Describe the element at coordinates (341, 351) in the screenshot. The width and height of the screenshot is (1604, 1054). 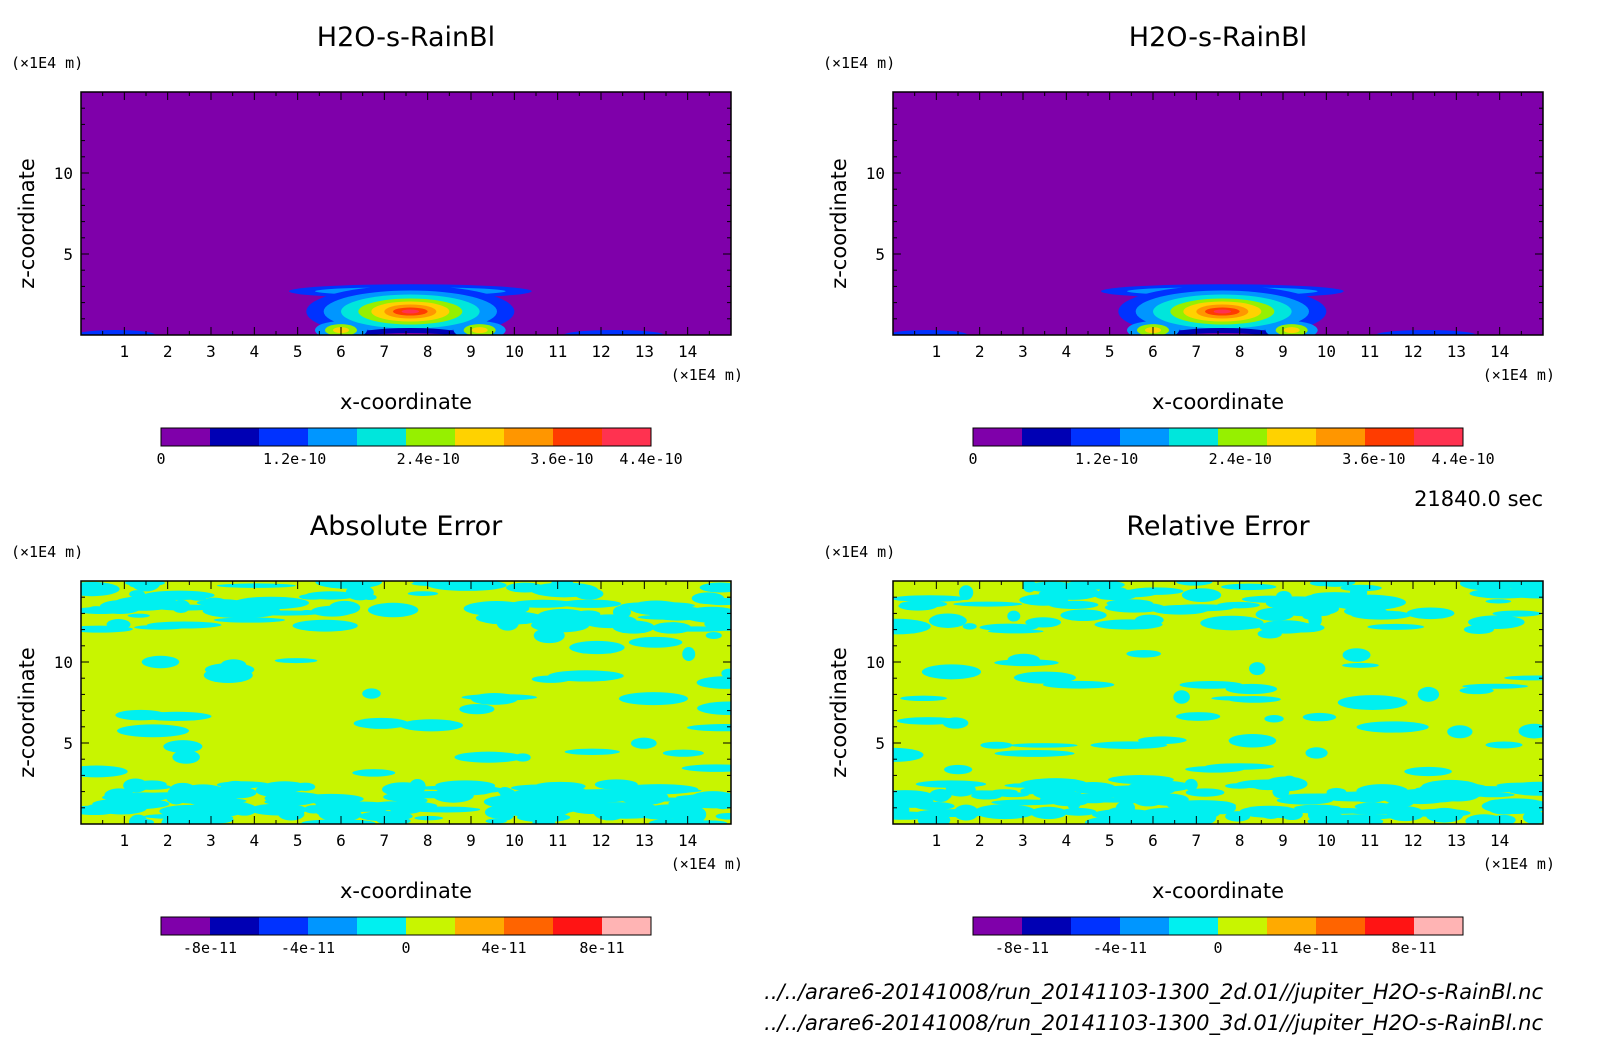
I see `x-tick-label: 6` at that location.